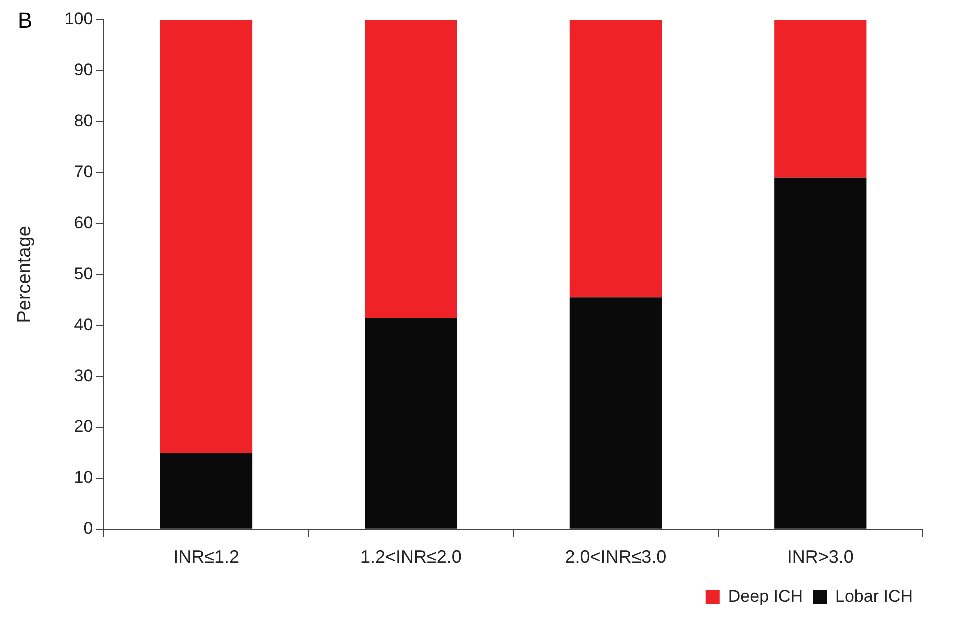 The height and width of the screenshot is (621, 953). I want to click on y-tick-label: 80, so click(84, 121).